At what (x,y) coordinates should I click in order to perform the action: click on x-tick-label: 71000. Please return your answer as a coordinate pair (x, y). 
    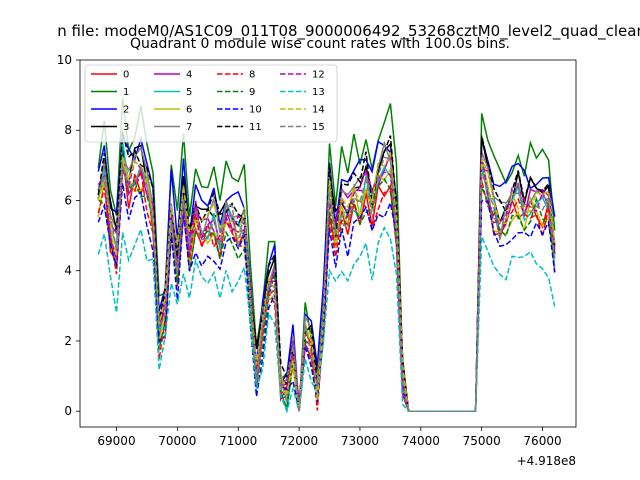
    Looking at the image, I should click on (238, 441).